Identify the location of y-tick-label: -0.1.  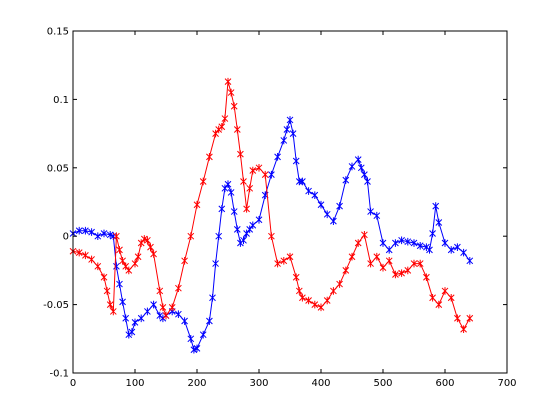
(59, 374).